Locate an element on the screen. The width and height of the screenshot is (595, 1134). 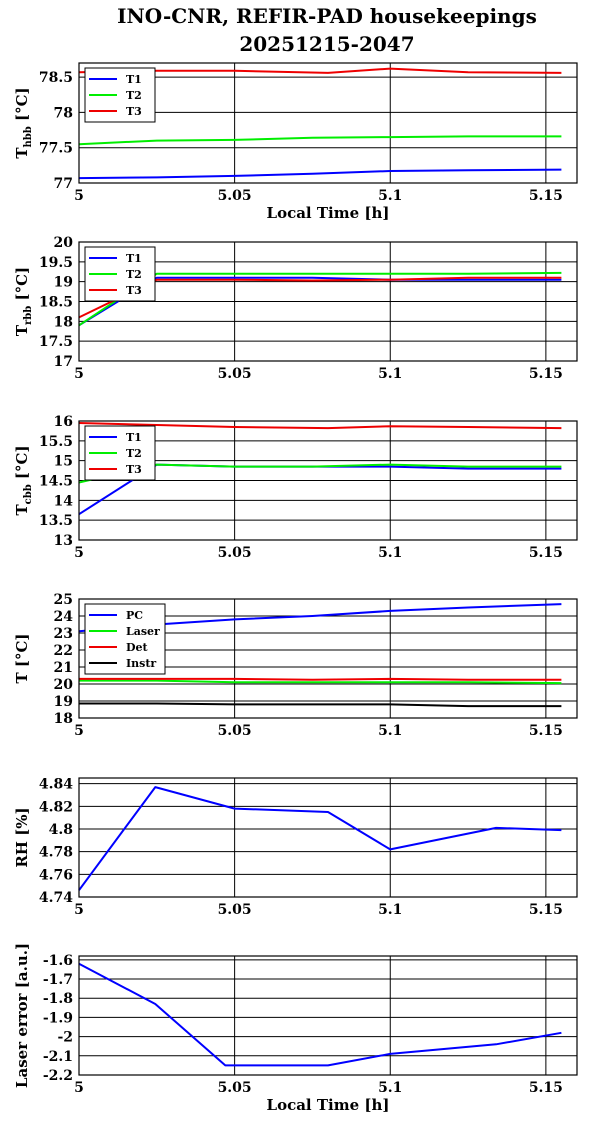
y-tick-label: 4.74 is located at coordinates (56, 898).